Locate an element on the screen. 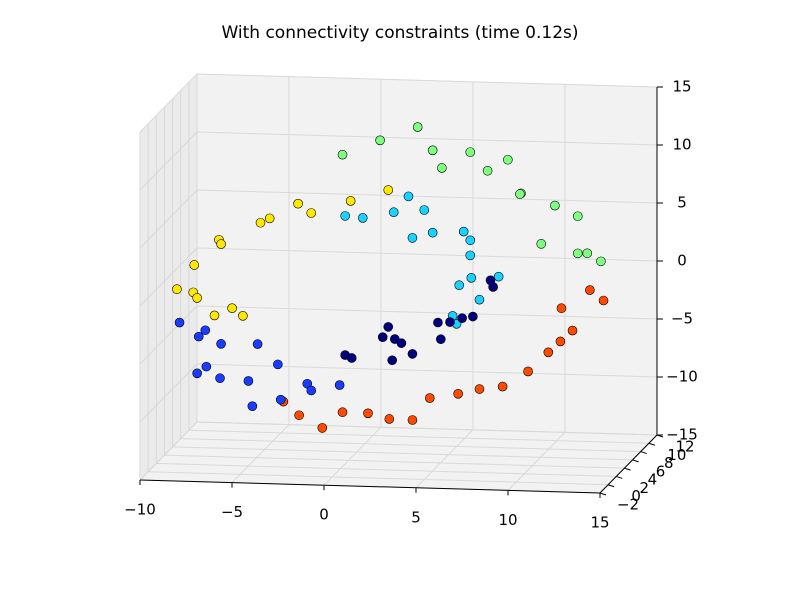 The width and height of the screenshot is (800, 600). y-tick-label: 0 is located at coordinates (636, 496).